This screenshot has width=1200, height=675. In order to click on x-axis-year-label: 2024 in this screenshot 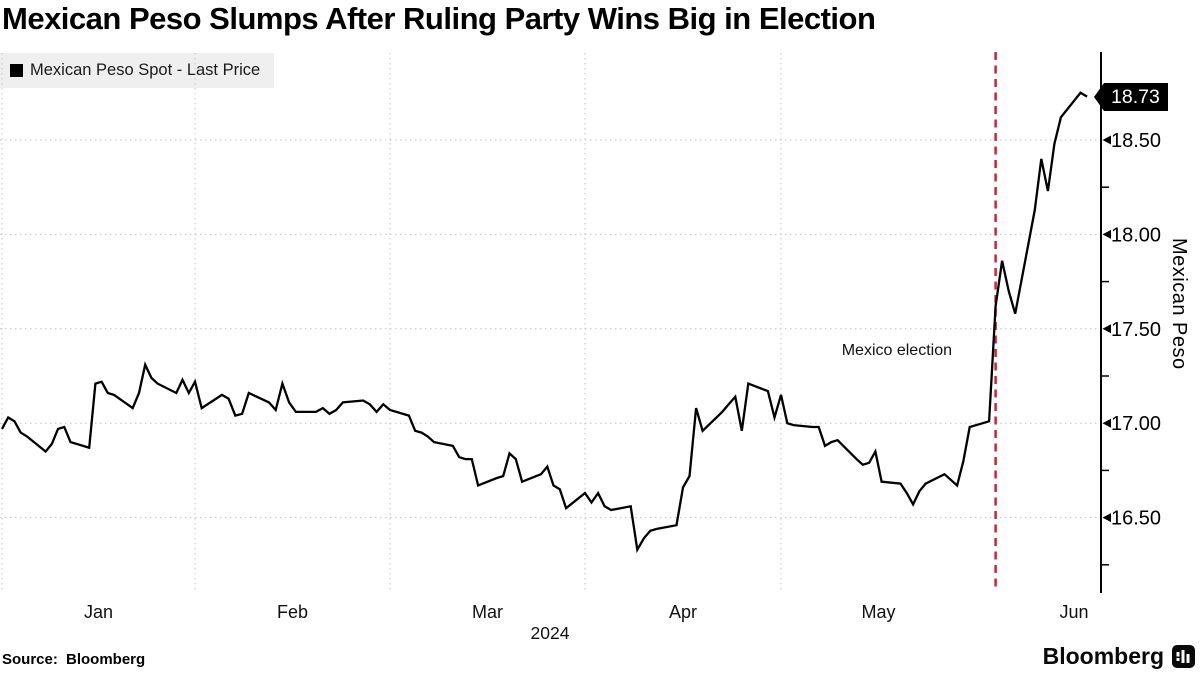, I will do `click(550, 633)`.